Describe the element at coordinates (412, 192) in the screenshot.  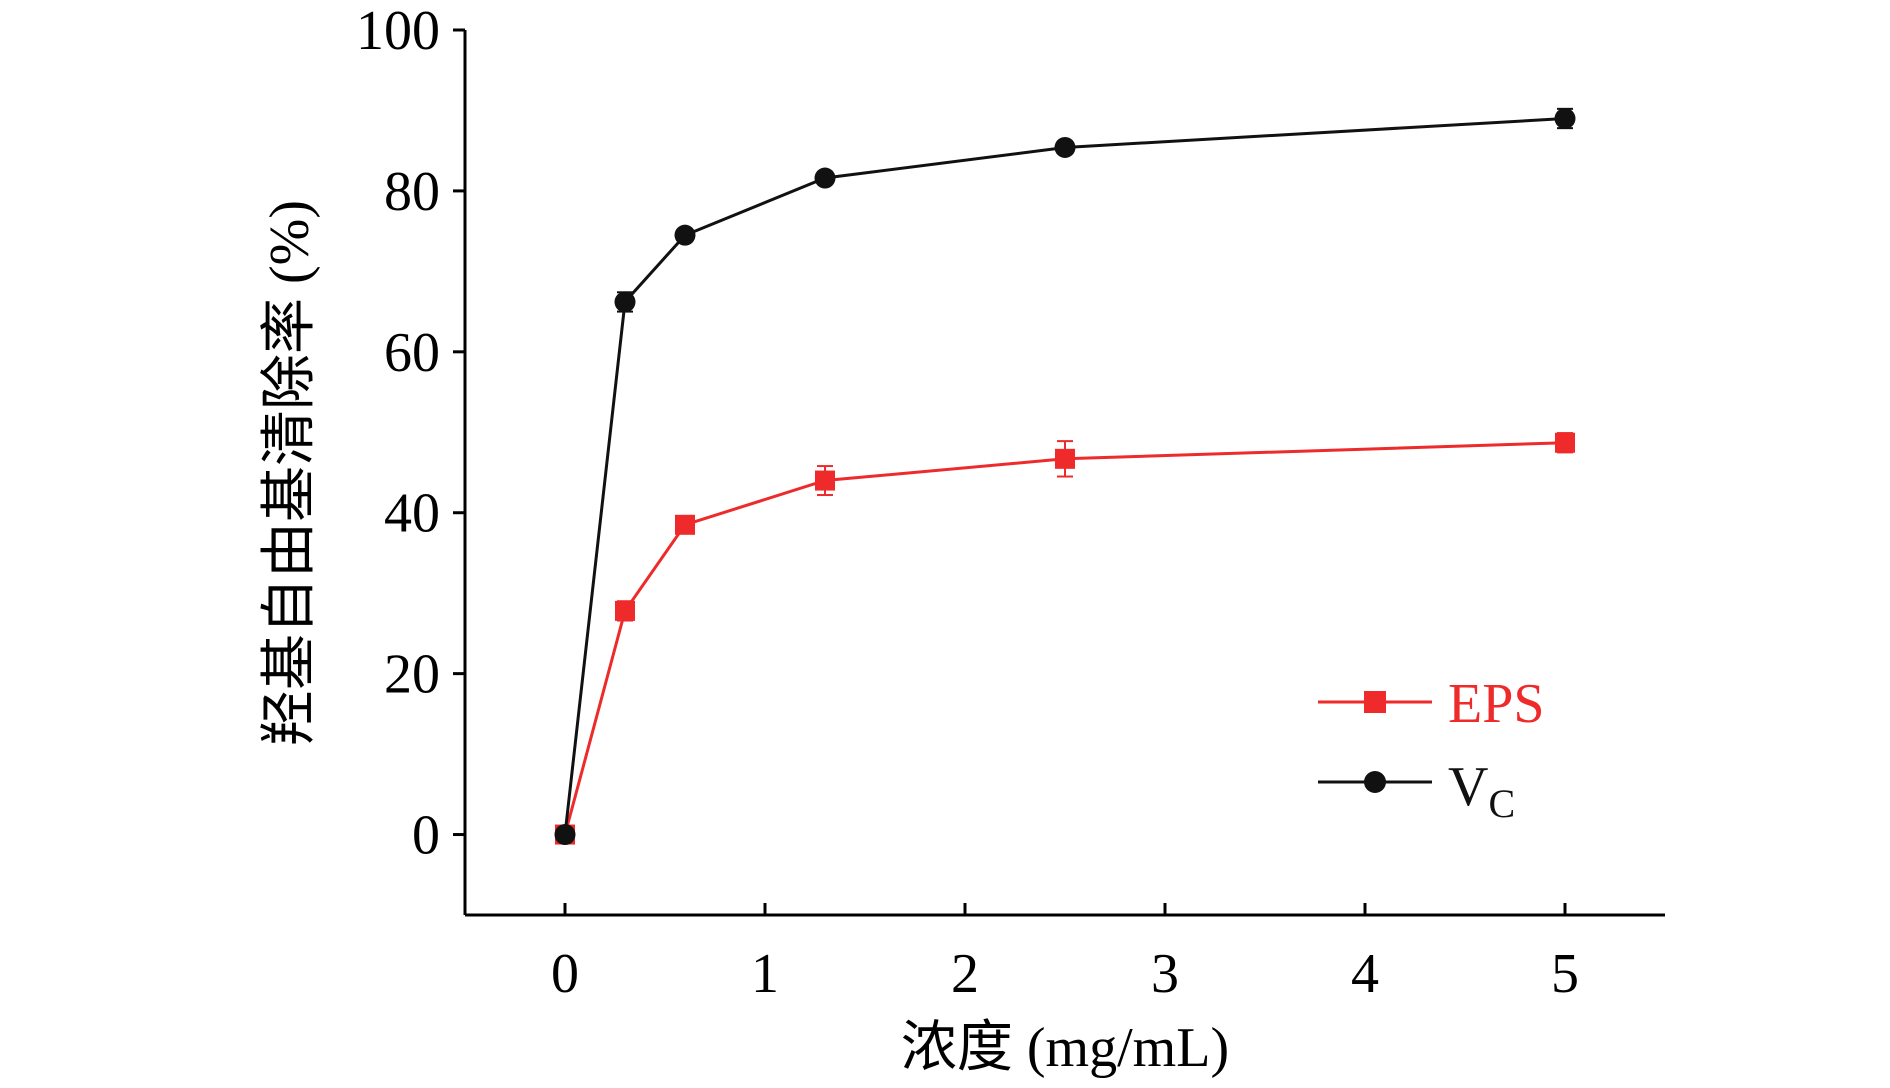
I see `y-tick-label: 80` at that location.